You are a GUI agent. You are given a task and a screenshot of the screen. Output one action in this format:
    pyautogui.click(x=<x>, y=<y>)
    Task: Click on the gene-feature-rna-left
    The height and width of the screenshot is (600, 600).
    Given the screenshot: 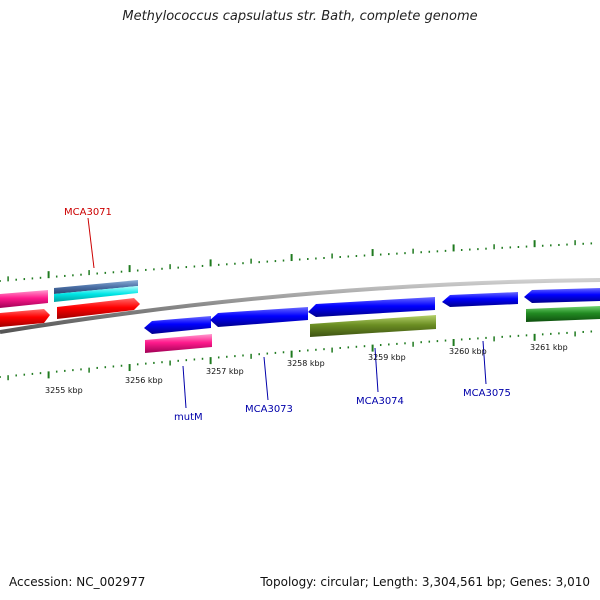 What is the action you would take?
    pyautogui.click(x=24, y=299)
    